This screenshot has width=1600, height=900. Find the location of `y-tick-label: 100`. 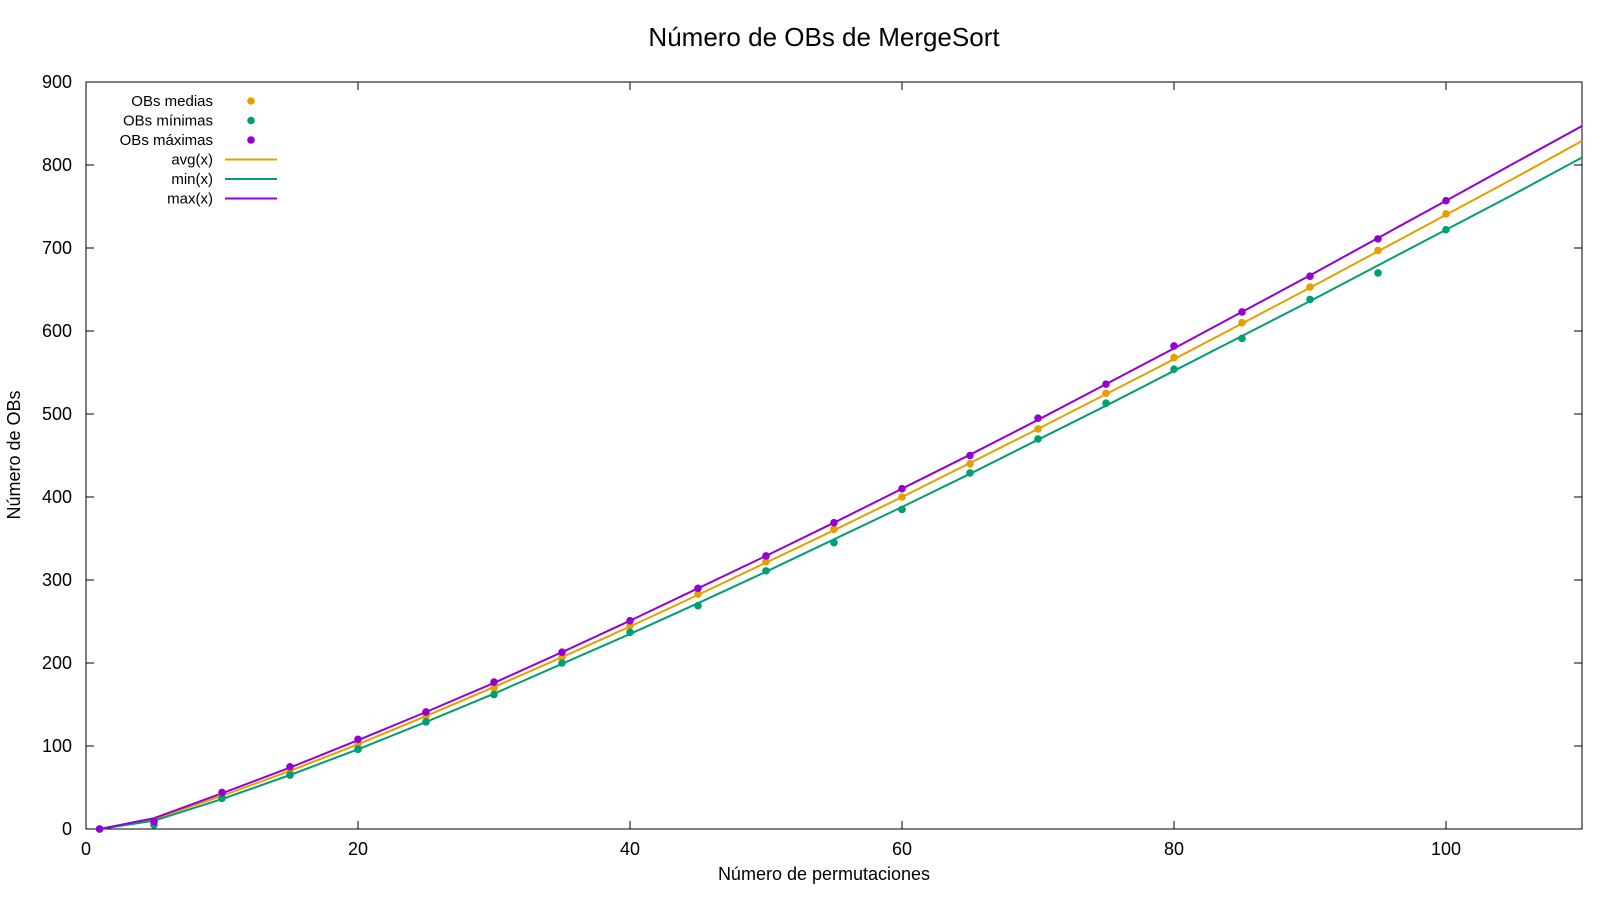

y-tick-label: 100 is located at coordinates (57, 746).